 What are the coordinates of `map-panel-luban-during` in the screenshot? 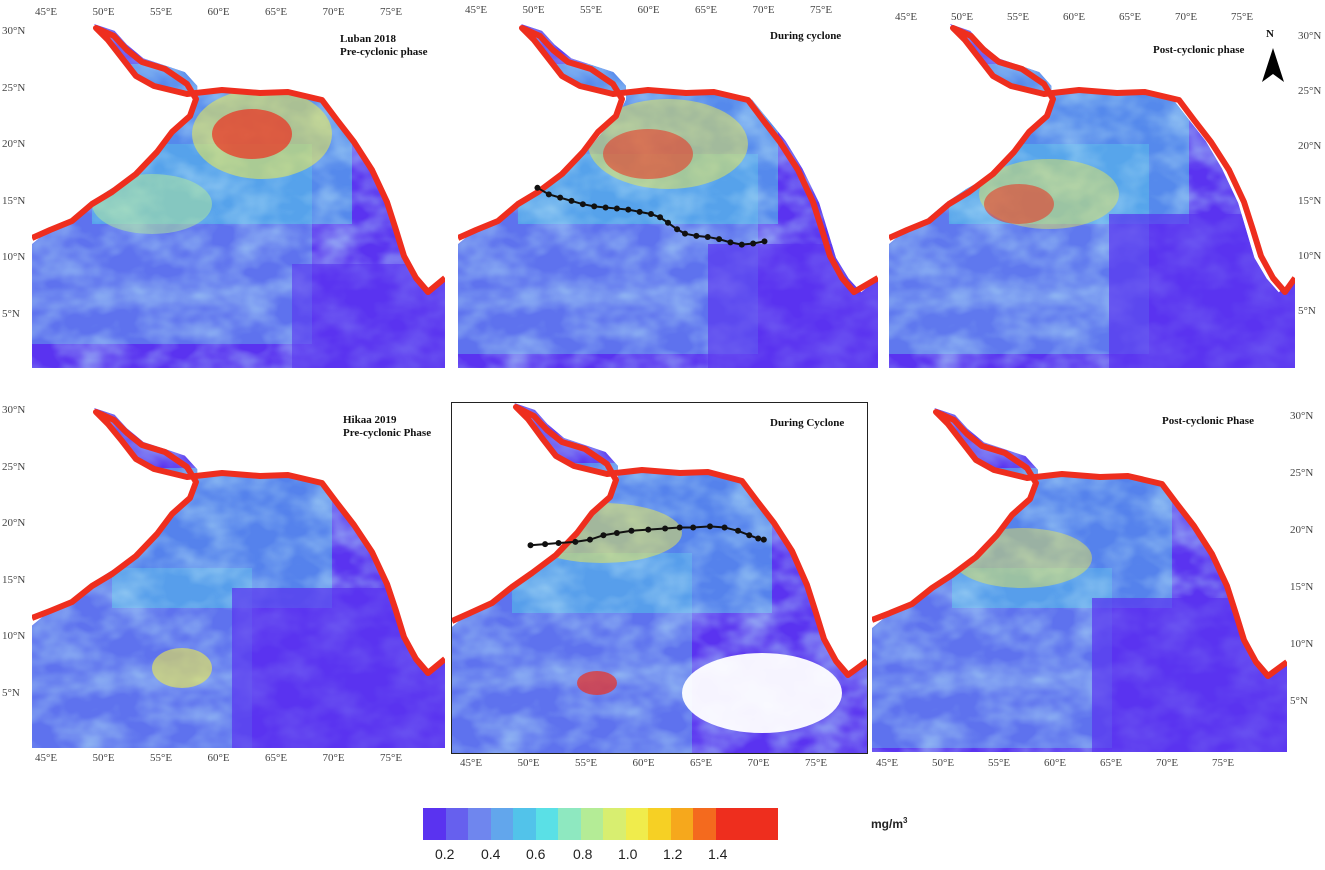 It's located at (668, 196).